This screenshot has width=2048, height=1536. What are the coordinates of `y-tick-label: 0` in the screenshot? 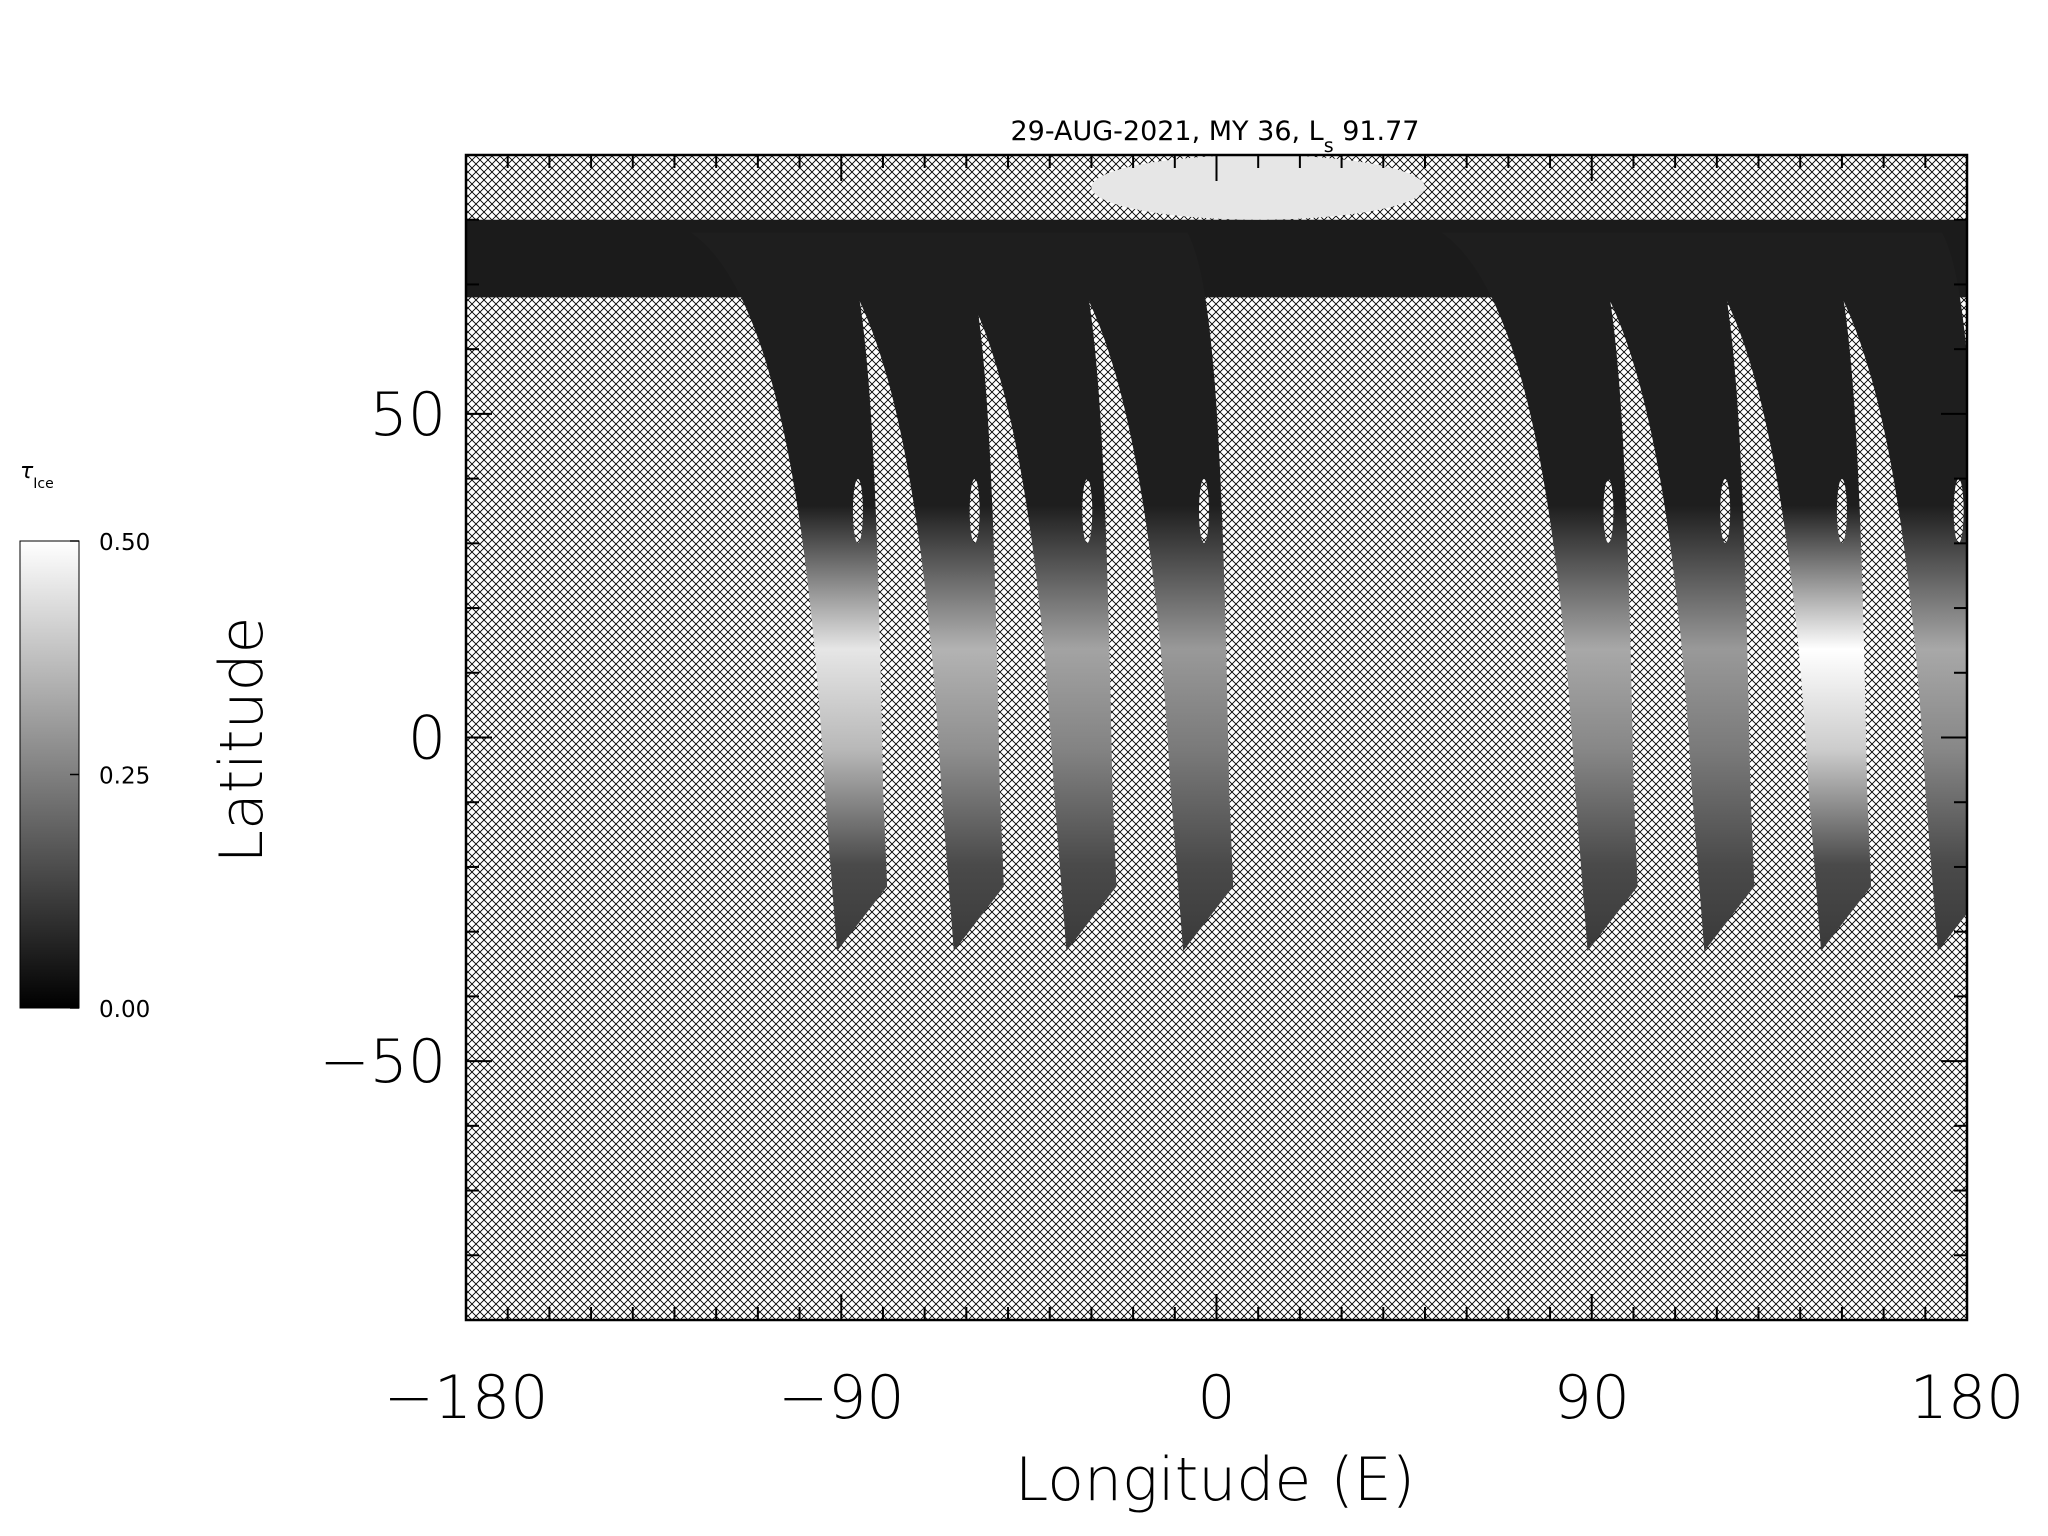 It's located at (427, 739).